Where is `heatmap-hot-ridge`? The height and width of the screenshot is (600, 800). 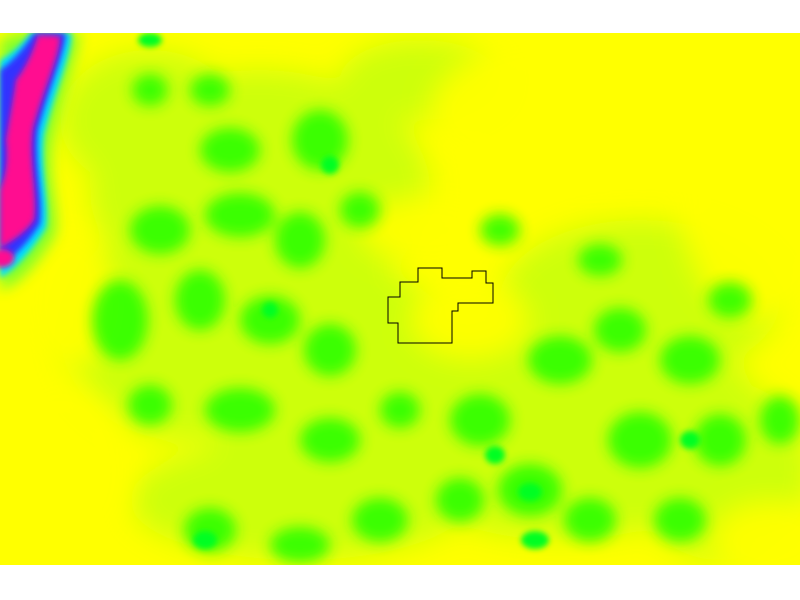
heatmap-hot-ridge is located at coordinates (40, 161).